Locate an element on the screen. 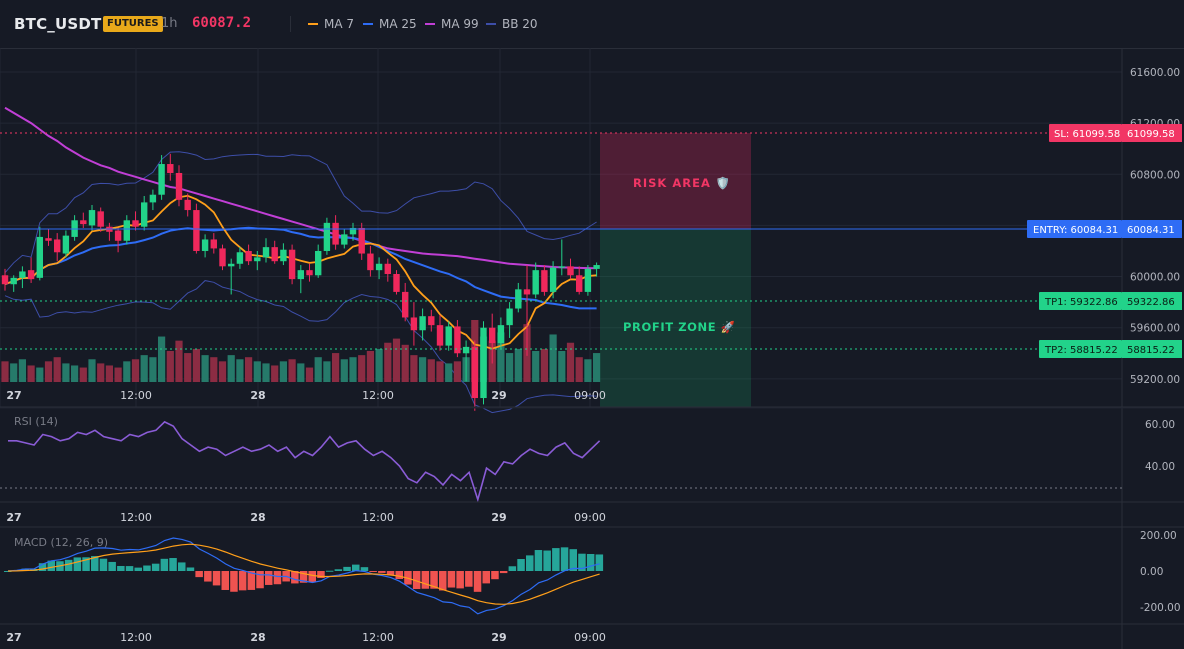 The height and width of the screenshot is (649, 1184). time-tick: 27 is located at coordinates (13, 517).